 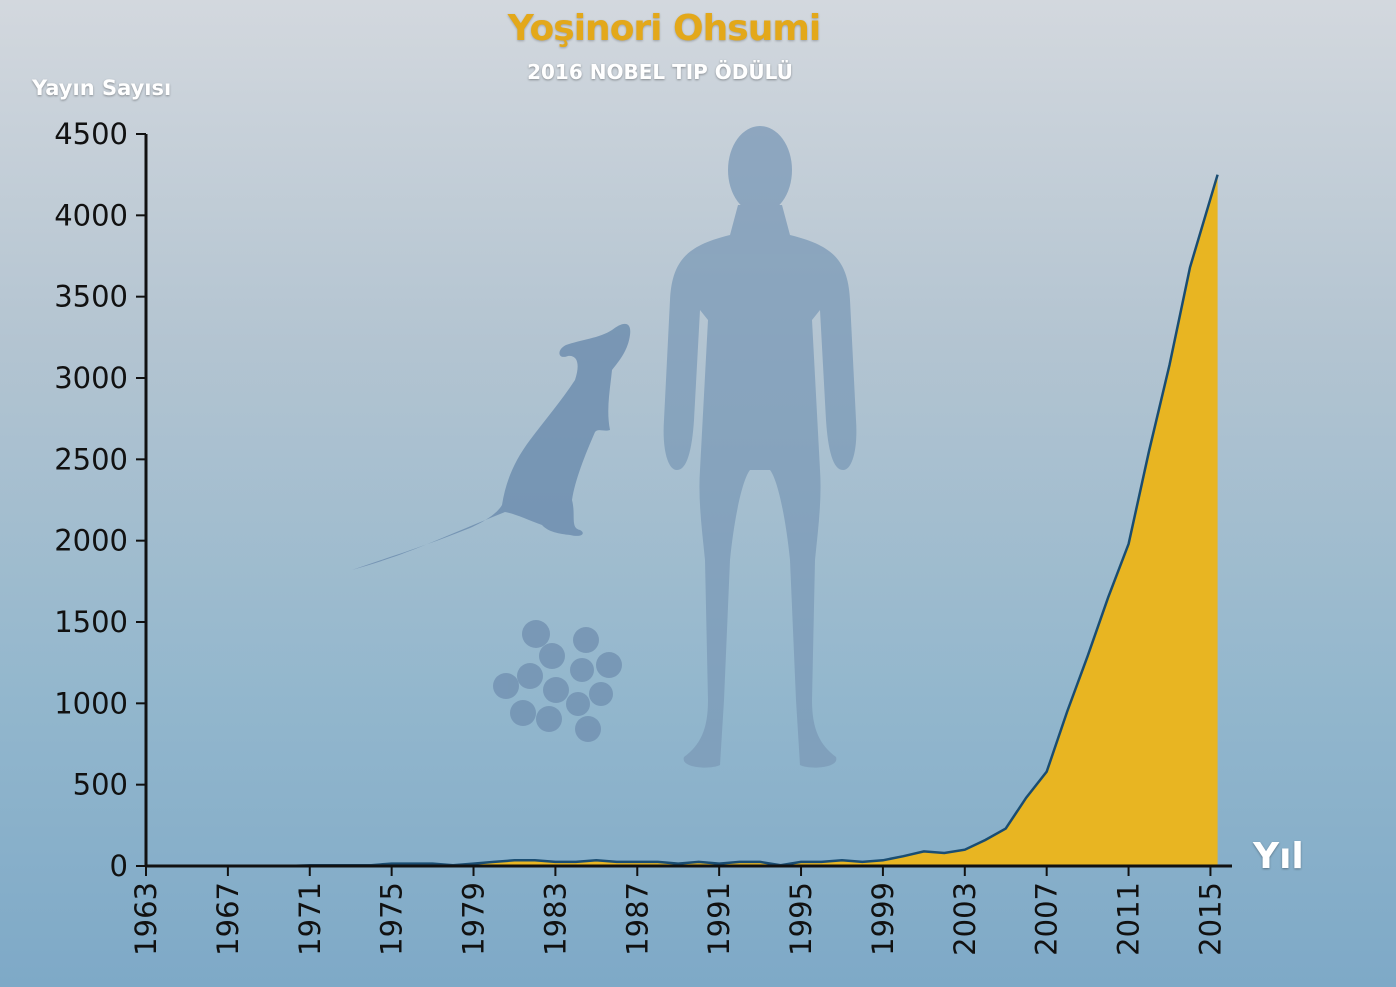 I want to click on y-tick-label: 3500, so click(x=91, y=297).